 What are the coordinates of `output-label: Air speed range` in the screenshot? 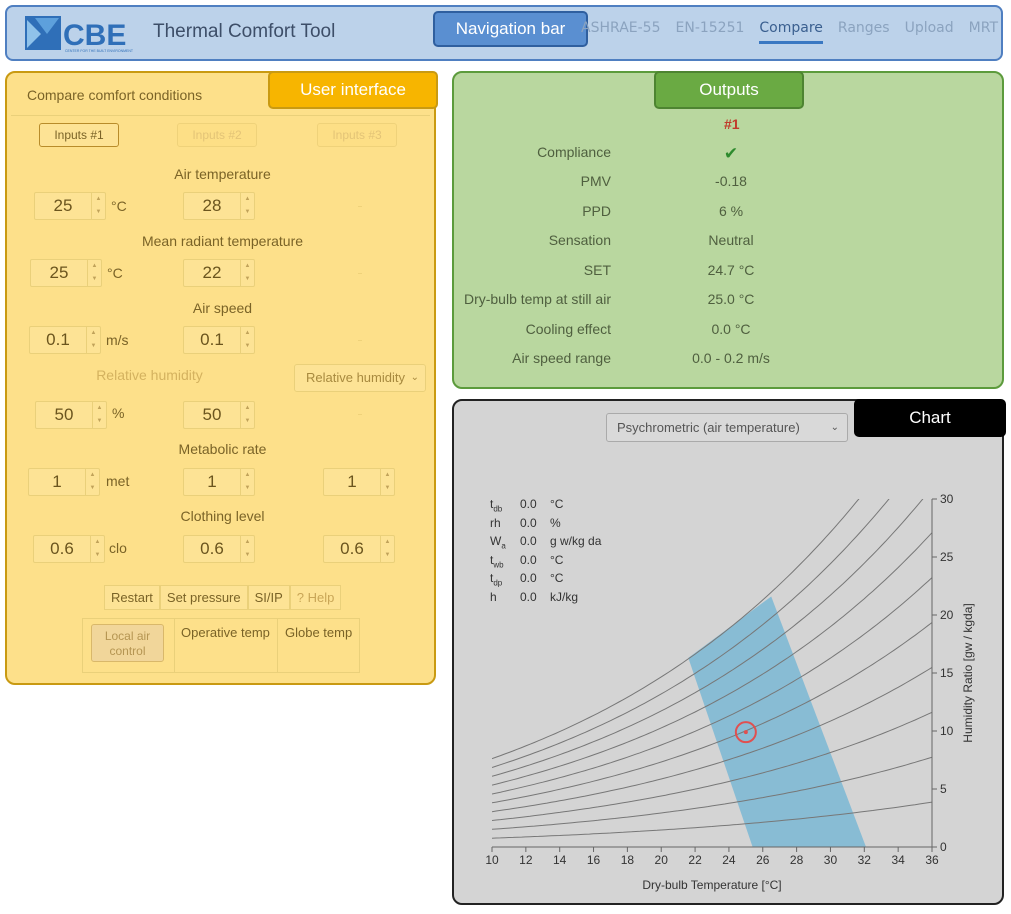 It's located at (561, 358).